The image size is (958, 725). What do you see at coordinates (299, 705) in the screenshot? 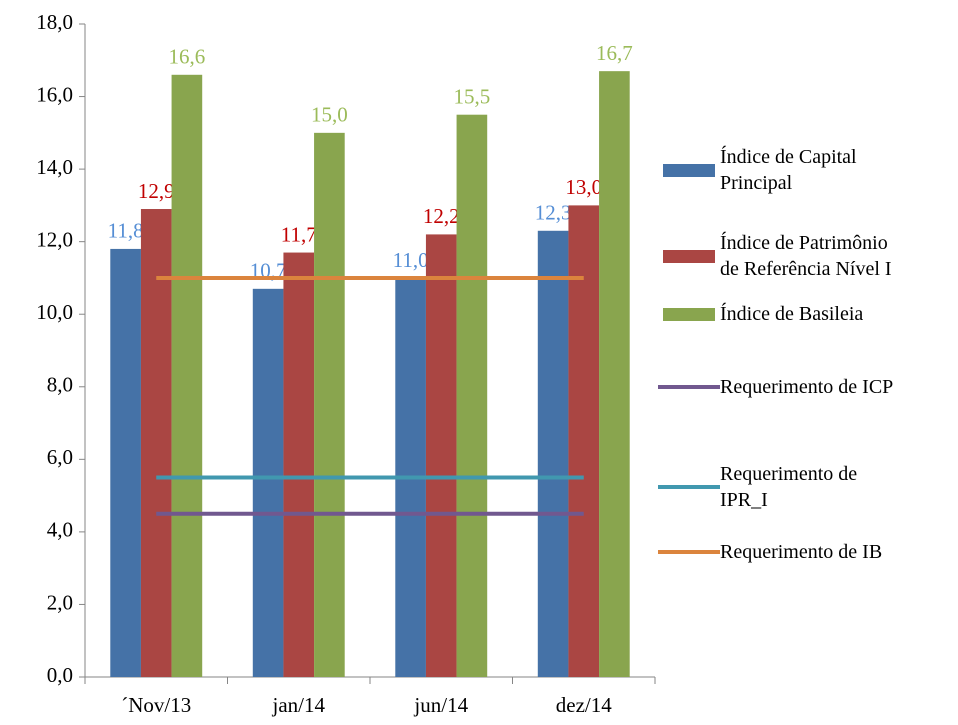
I see `x-tick-label: jan/14` at bounding box center [299, 705].